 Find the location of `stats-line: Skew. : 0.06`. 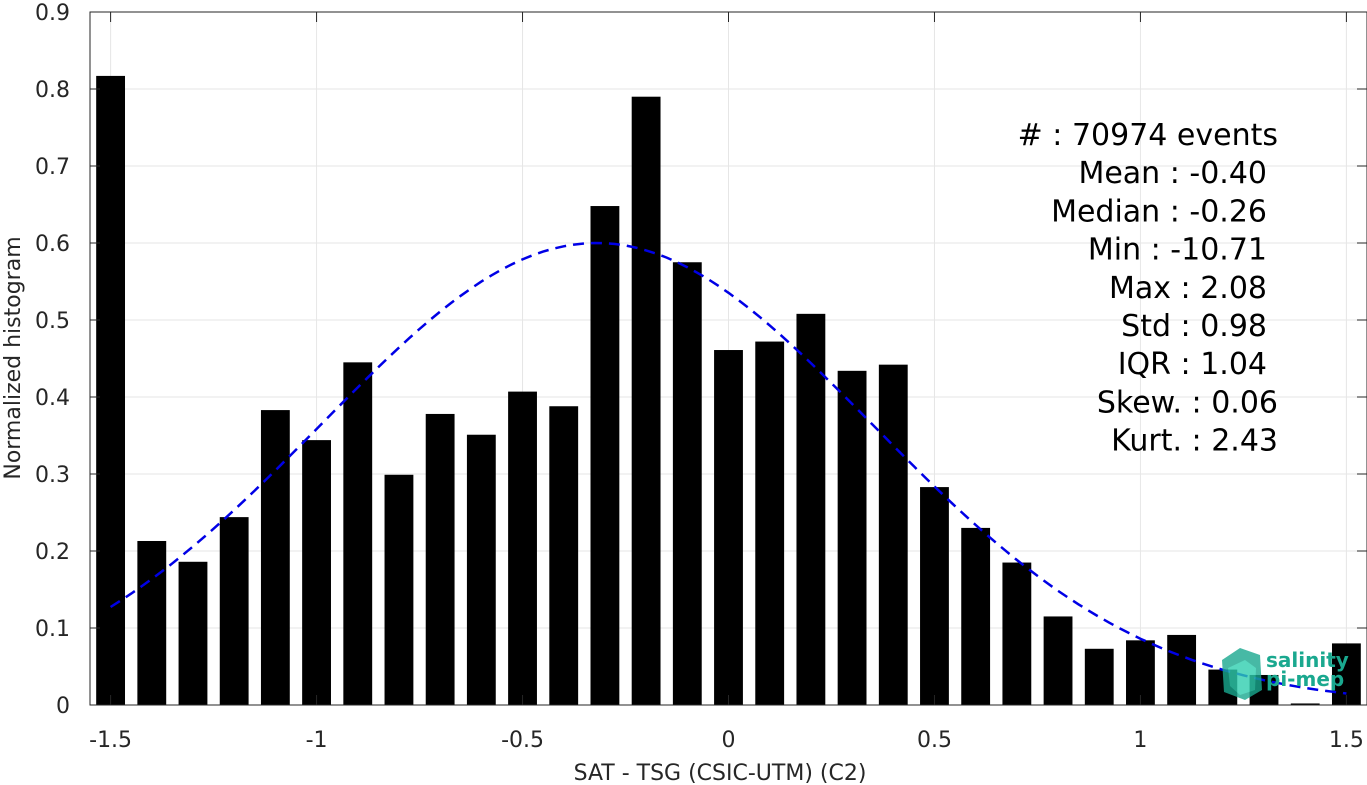

stats-line: Skew. : 0.06 is located at coordinates (1187, 402).